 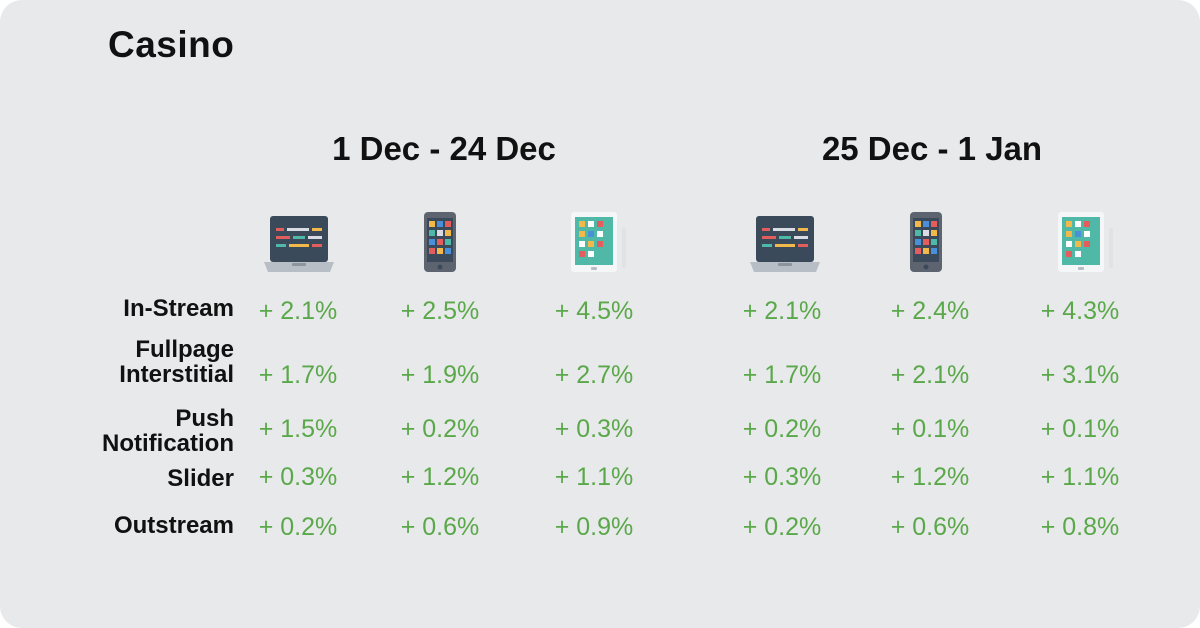 What do you see at coordinates (168, 431) in the screenshot?
I see `row-label-push-notification: Push Notification` at bounding box center [168, 431].